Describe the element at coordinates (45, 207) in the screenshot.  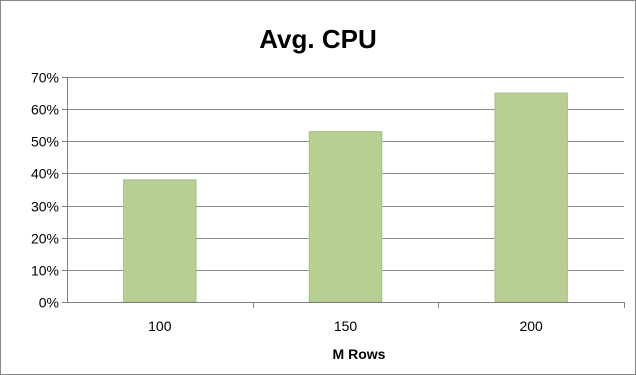
I see `y-tick-label: 30%` at that location.